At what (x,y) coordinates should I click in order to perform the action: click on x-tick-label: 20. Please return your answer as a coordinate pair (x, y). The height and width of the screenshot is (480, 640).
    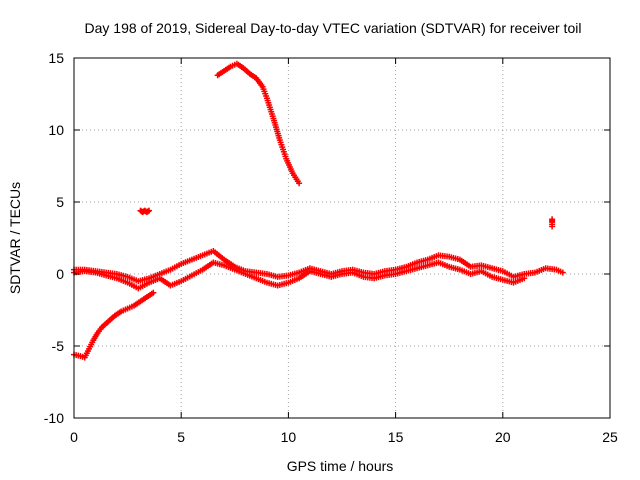
    Looking at the image, I should click on (503, 437).